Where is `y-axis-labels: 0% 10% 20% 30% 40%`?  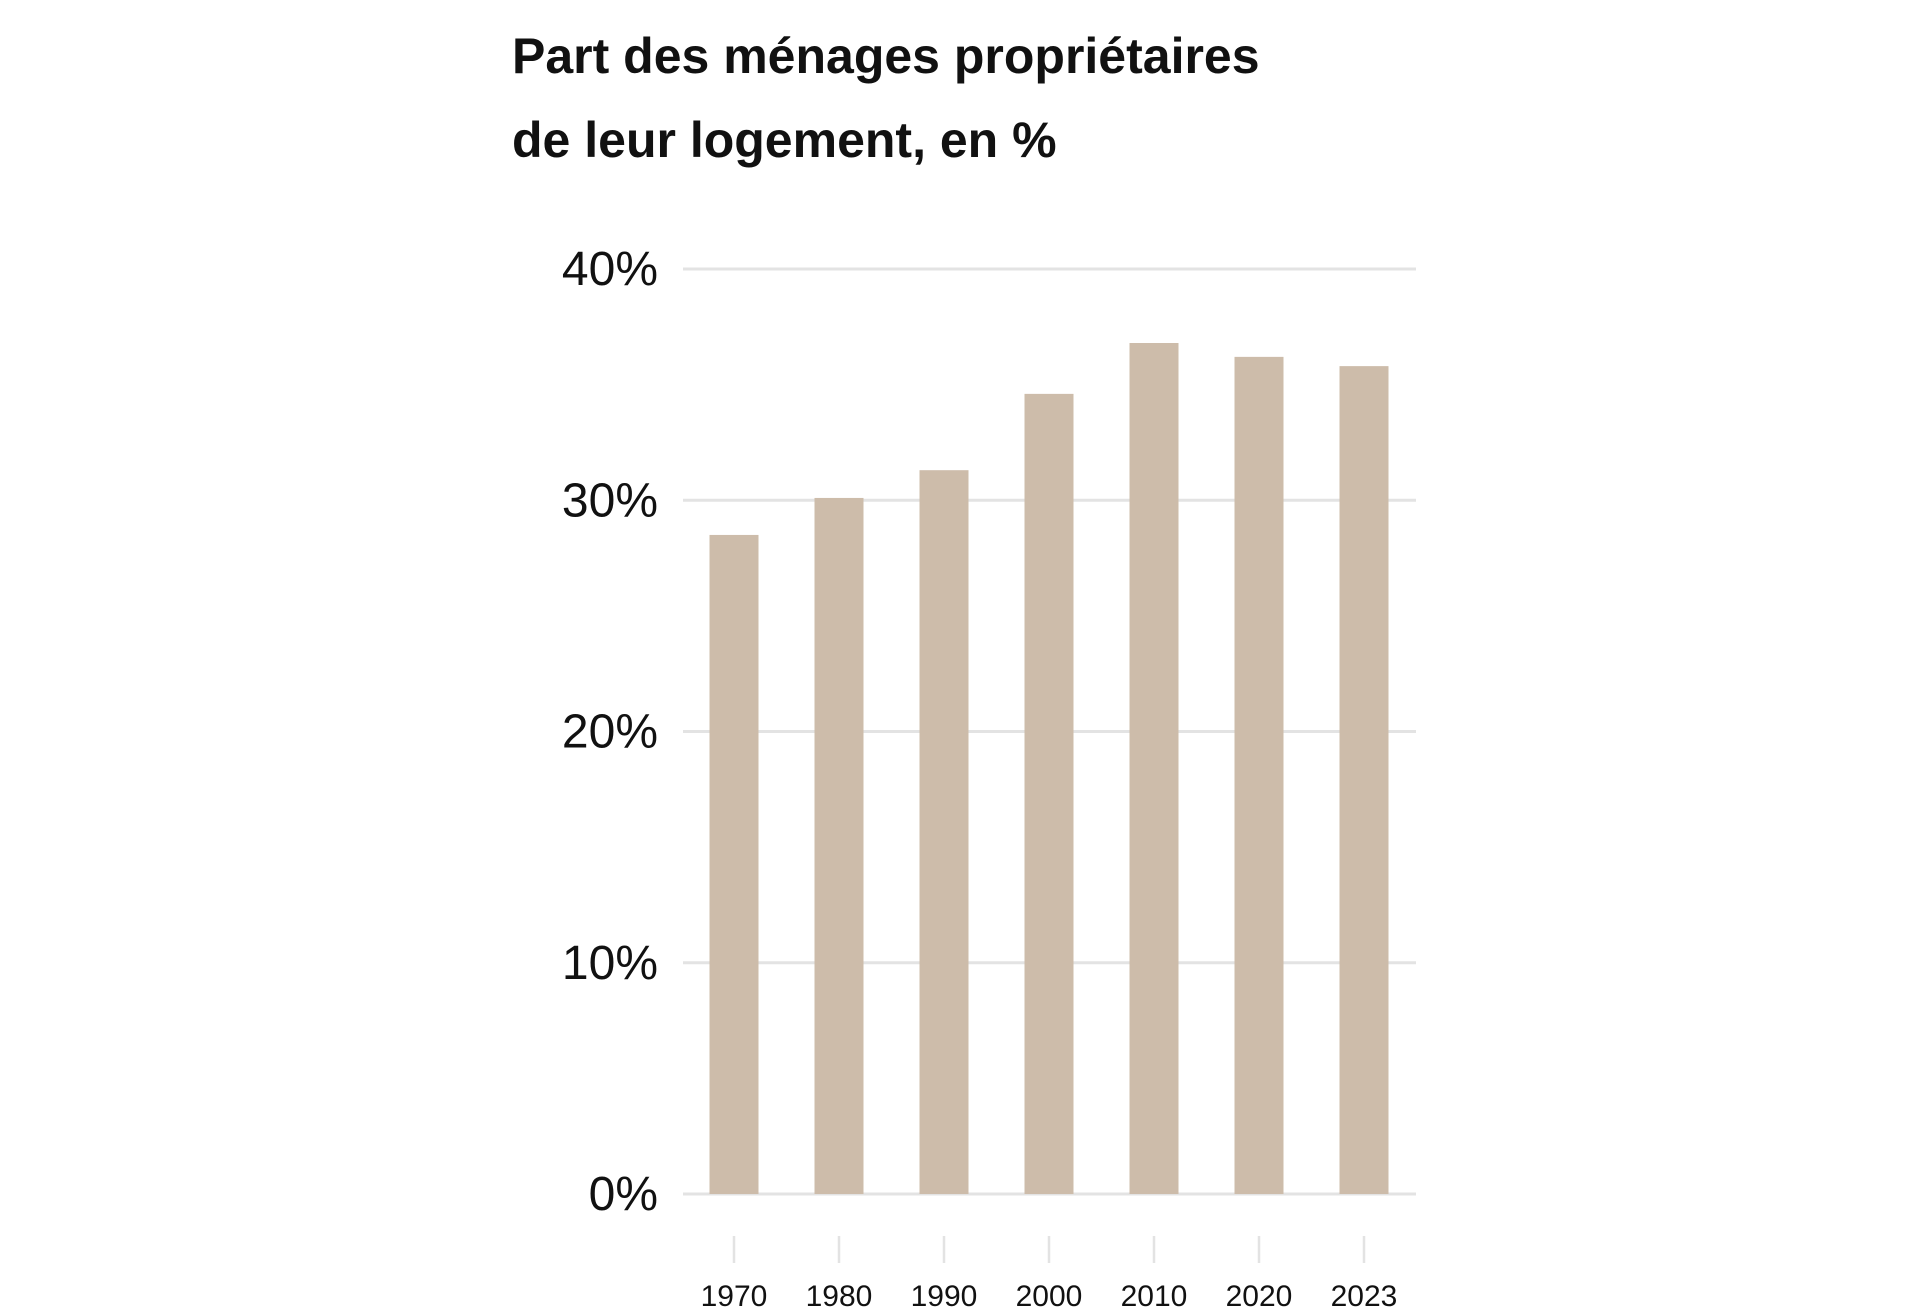 y-axis-labels: 0% 10% 20% 30% 40% is located at coordinates (610, 732).